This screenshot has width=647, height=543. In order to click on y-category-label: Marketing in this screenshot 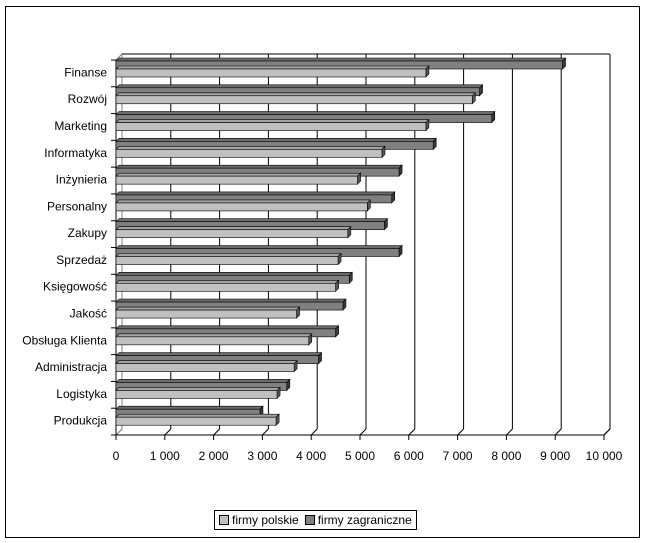, I will do `click(80, 126)`.